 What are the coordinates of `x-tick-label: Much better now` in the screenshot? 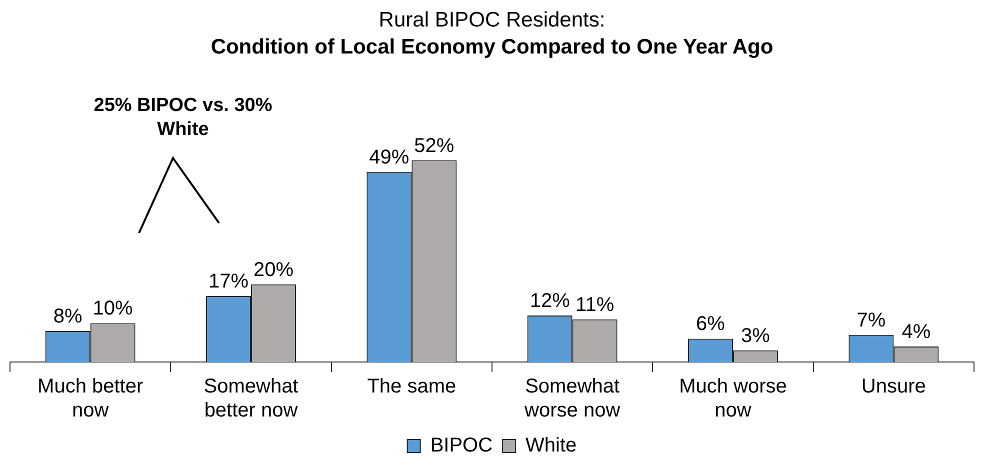 It's located at (91, 399).